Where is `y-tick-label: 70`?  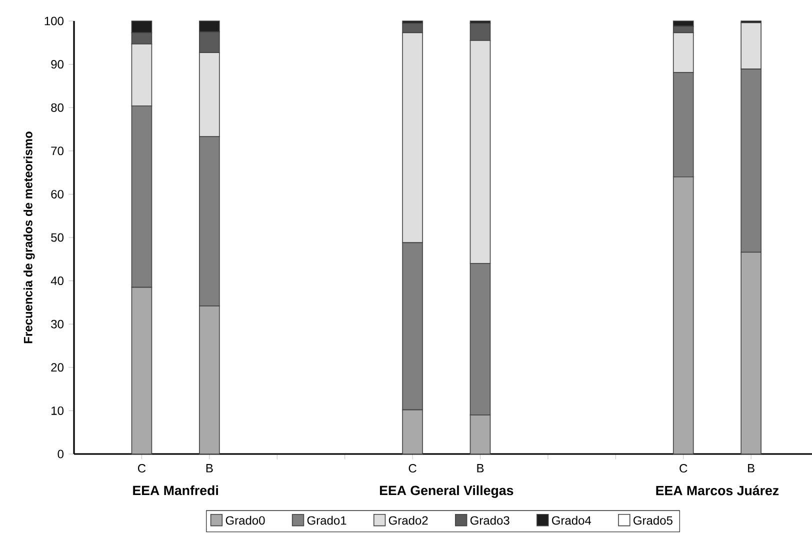
y-tick-label: 70 is located at coordinates (57, 151).